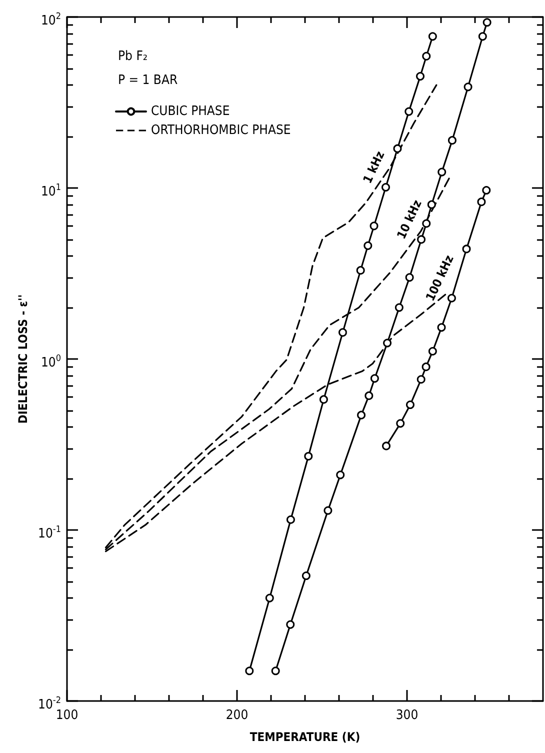  Describe the element at coordinates (221, 130) in the screenshot. I see `legend-label: ORTHORHOMBIC PHASE` at that location.